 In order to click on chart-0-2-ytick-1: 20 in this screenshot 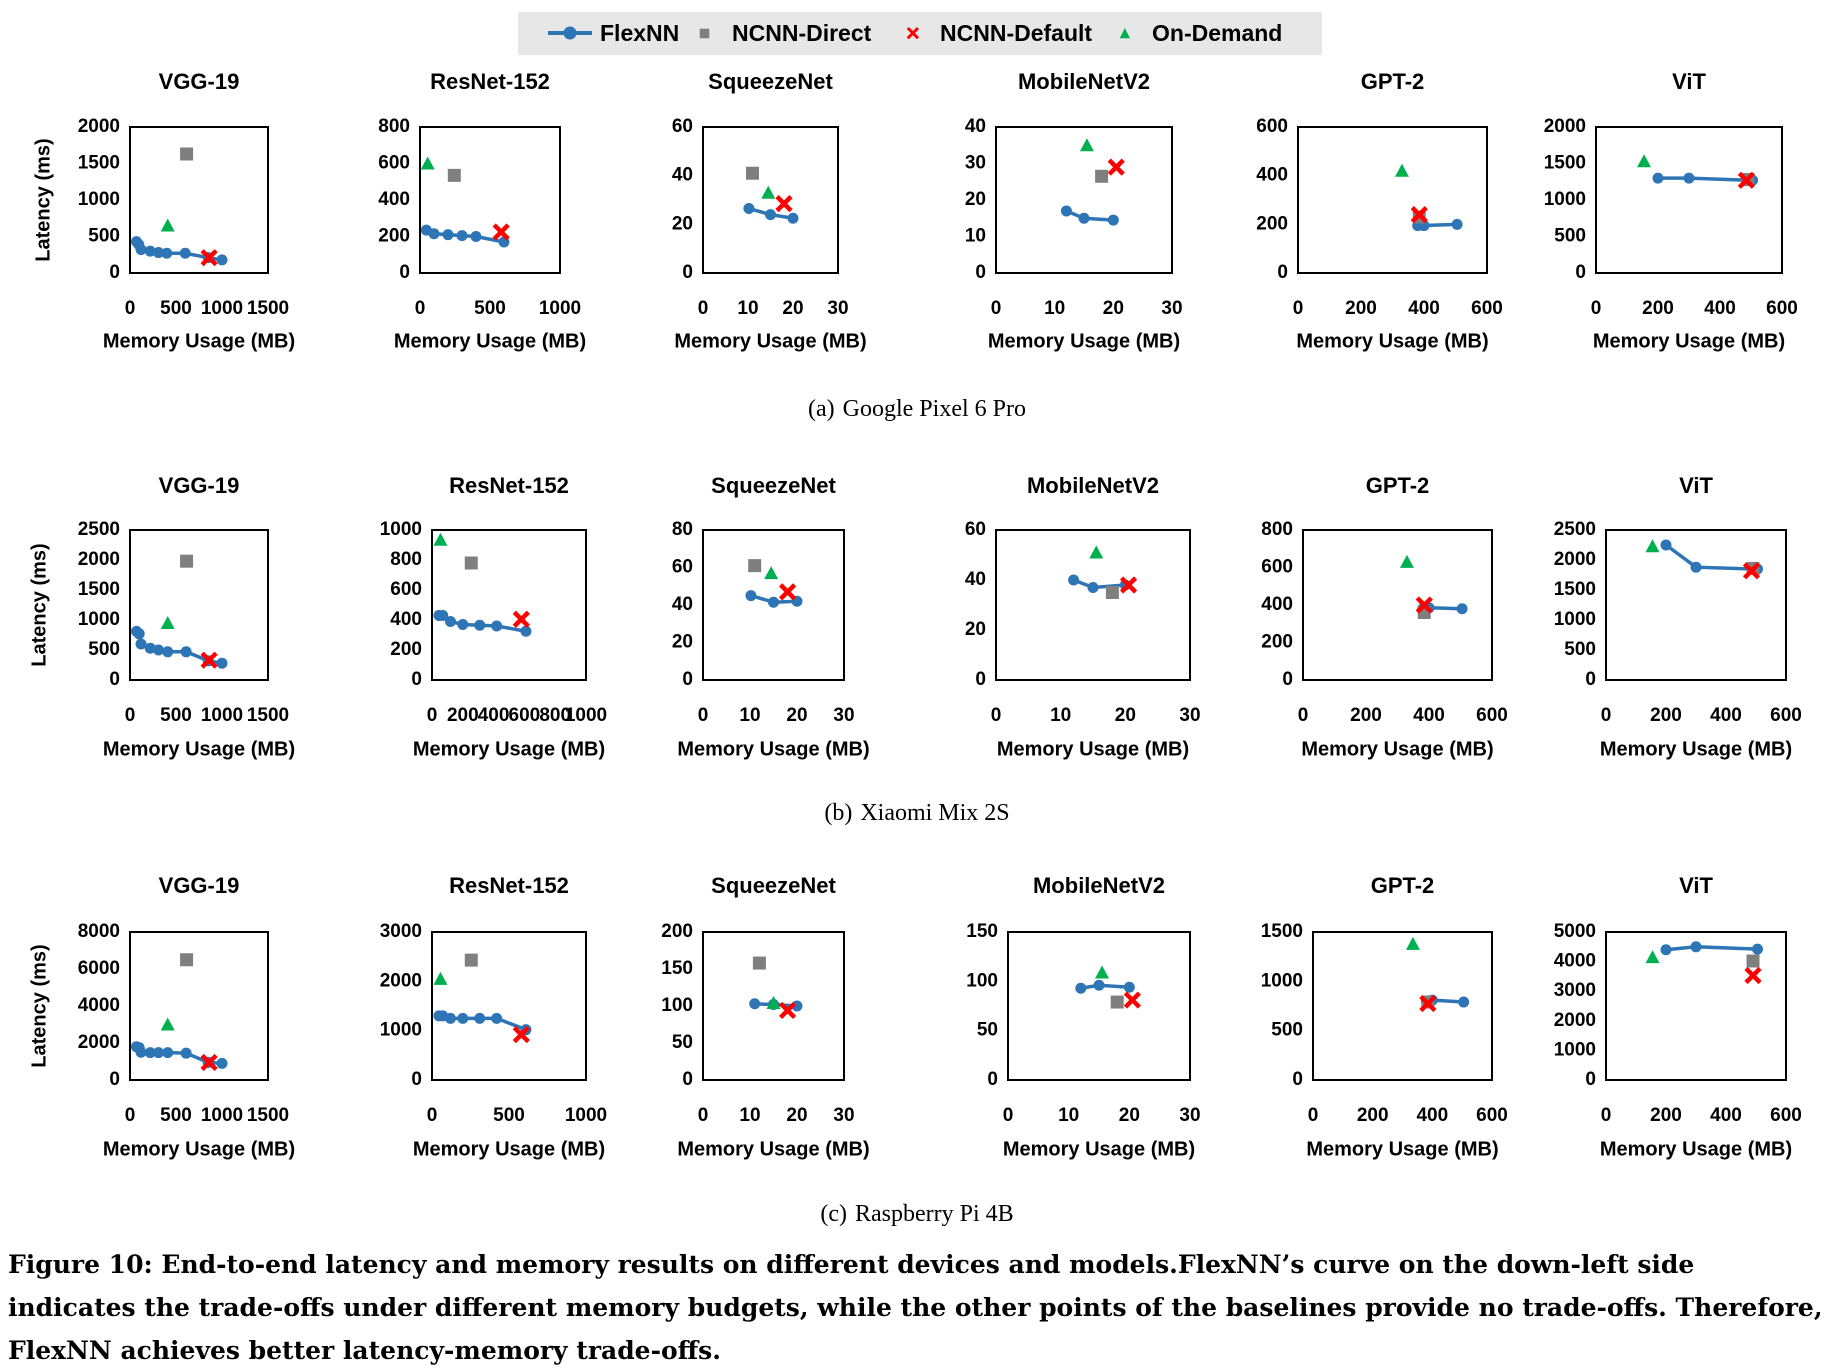, I will do `click(682, 223)`.